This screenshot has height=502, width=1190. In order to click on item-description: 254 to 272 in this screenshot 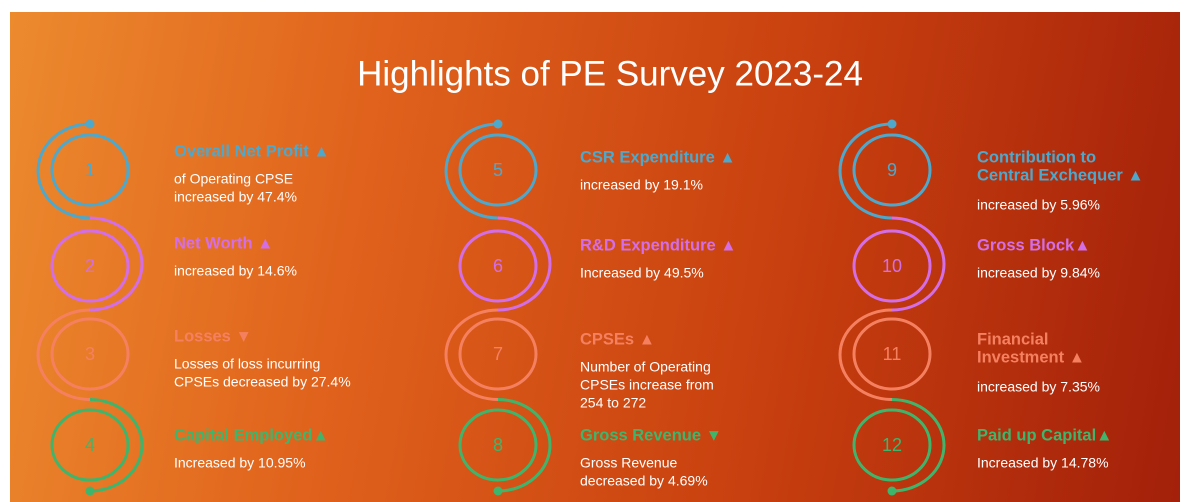, I will do `click(613, 403)`.